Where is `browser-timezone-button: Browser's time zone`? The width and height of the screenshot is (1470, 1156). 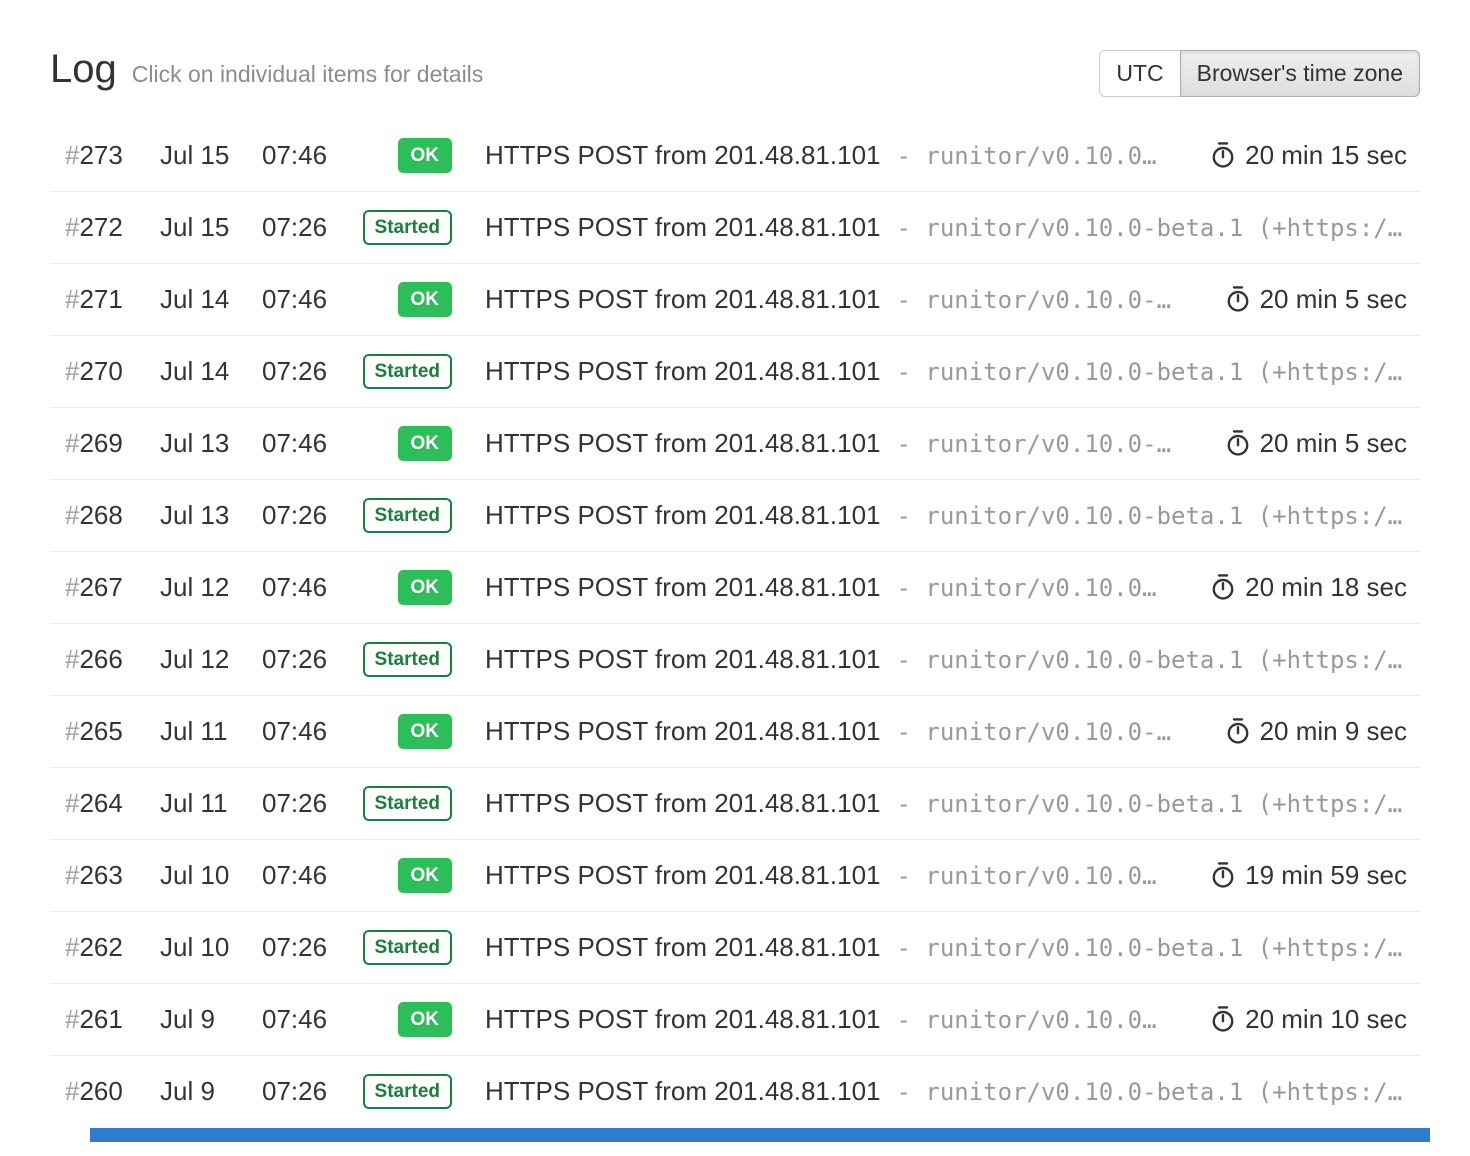 browser-timezone-button: Browser's time zone is located at coordinates (1299, 73).